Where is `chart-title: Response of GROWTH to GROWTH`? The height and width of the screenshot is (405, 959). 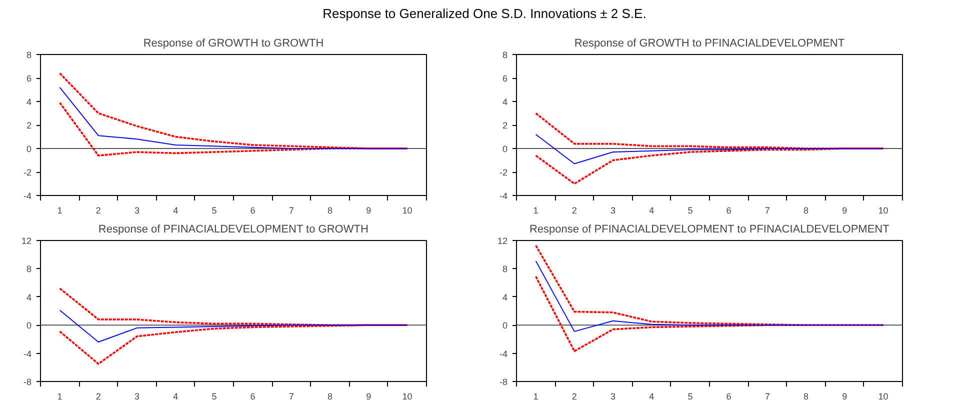 chart-title: Response of GROWTH to GROWTH is located at coordinates (233, 44).